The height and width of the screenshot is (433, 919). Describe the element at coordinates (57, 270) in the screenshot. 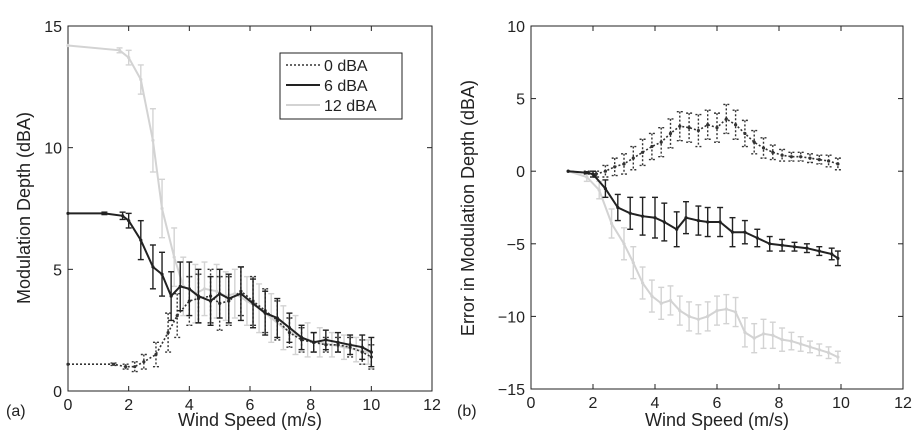

I see `y-tick-label: 5` at that location.